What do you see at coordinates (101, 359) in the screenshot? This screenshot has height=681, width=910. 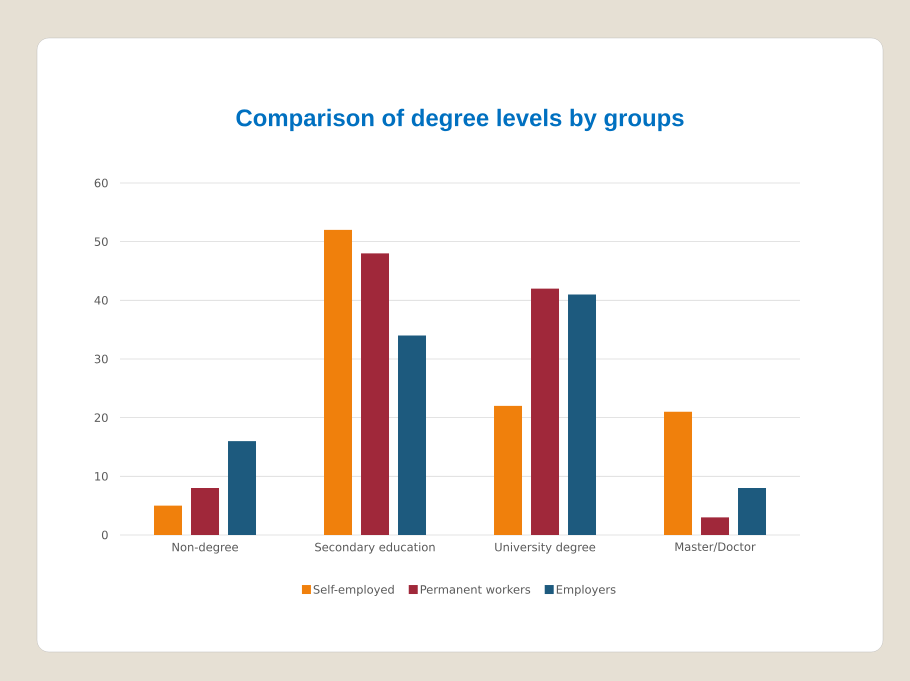 I see `y-tick-label: 30` at bounding box center [101, 359].